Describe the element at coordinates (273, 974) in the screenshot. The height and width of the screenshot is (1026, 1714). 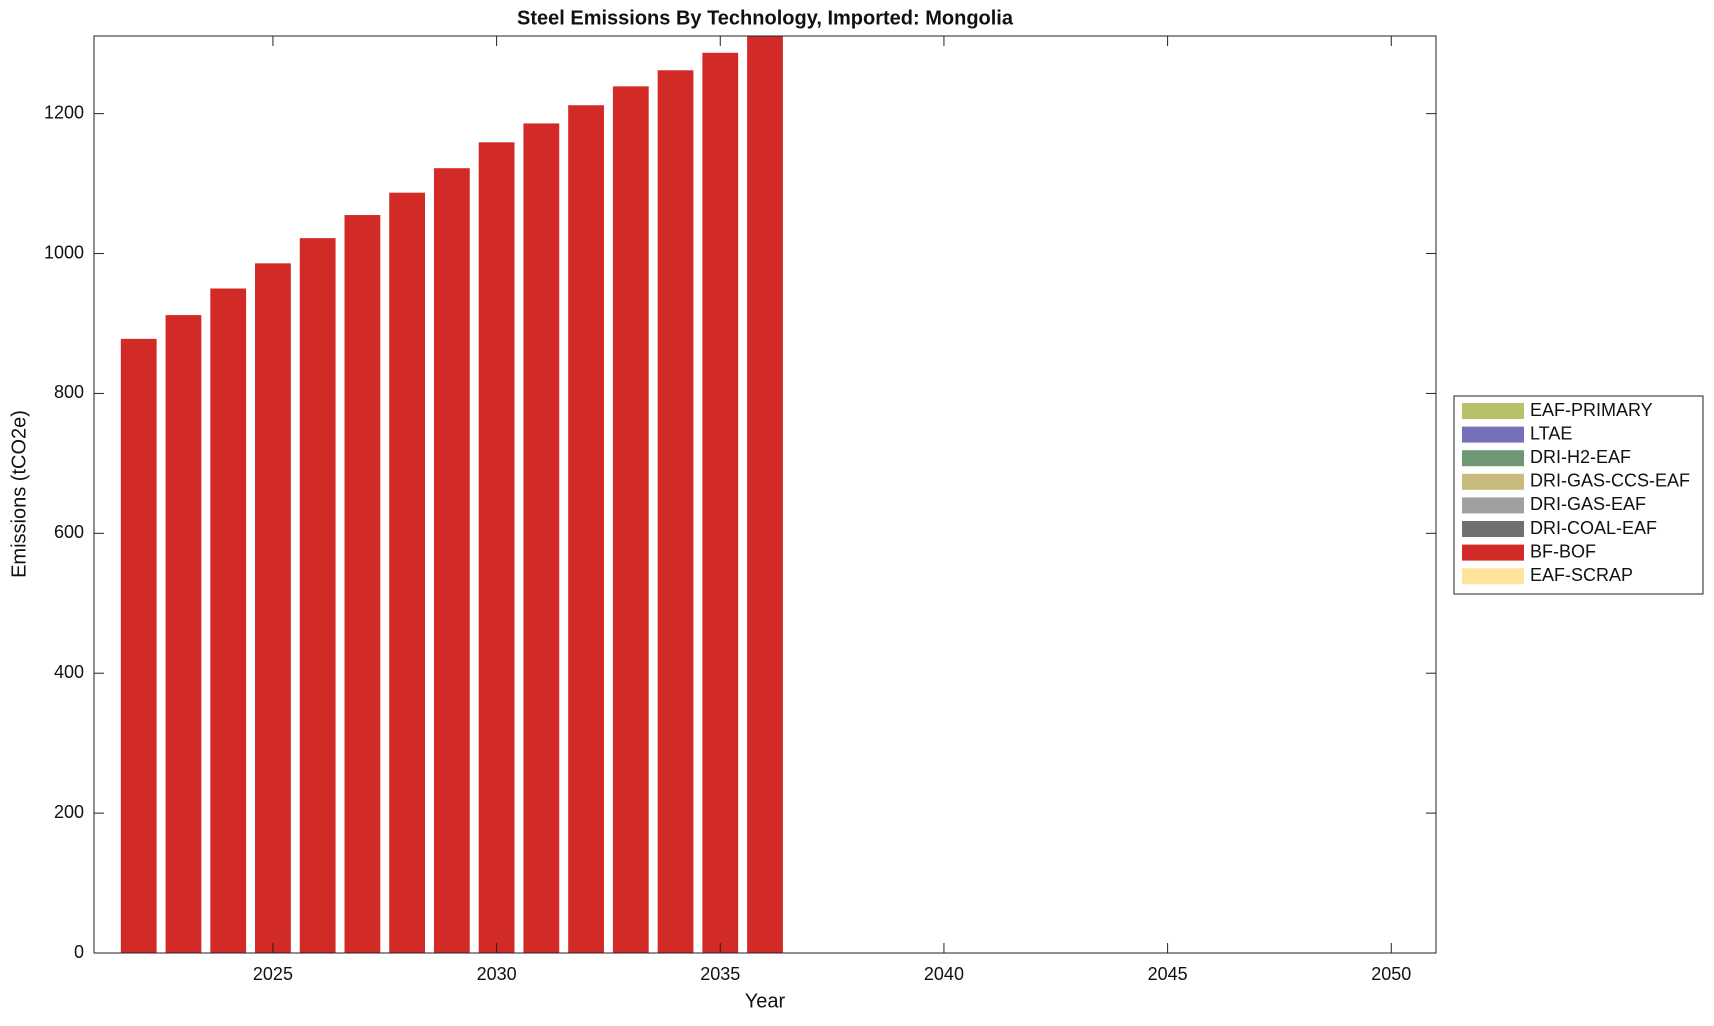
I see `x-tick-label: 2025` at that location.